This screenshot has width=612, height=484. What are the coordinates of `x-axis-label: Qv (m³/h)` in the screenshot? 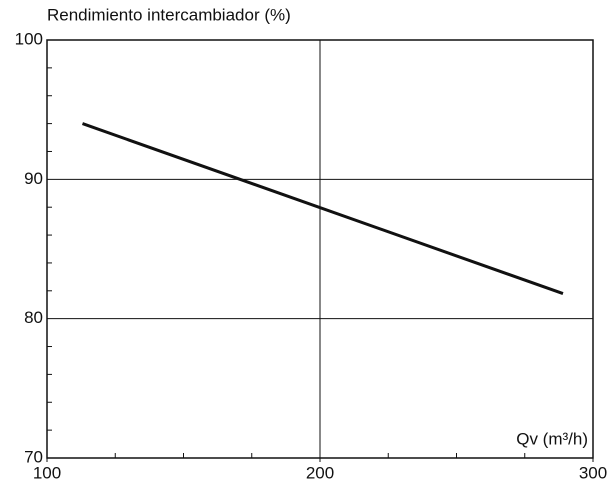 It's located at (552, 438).